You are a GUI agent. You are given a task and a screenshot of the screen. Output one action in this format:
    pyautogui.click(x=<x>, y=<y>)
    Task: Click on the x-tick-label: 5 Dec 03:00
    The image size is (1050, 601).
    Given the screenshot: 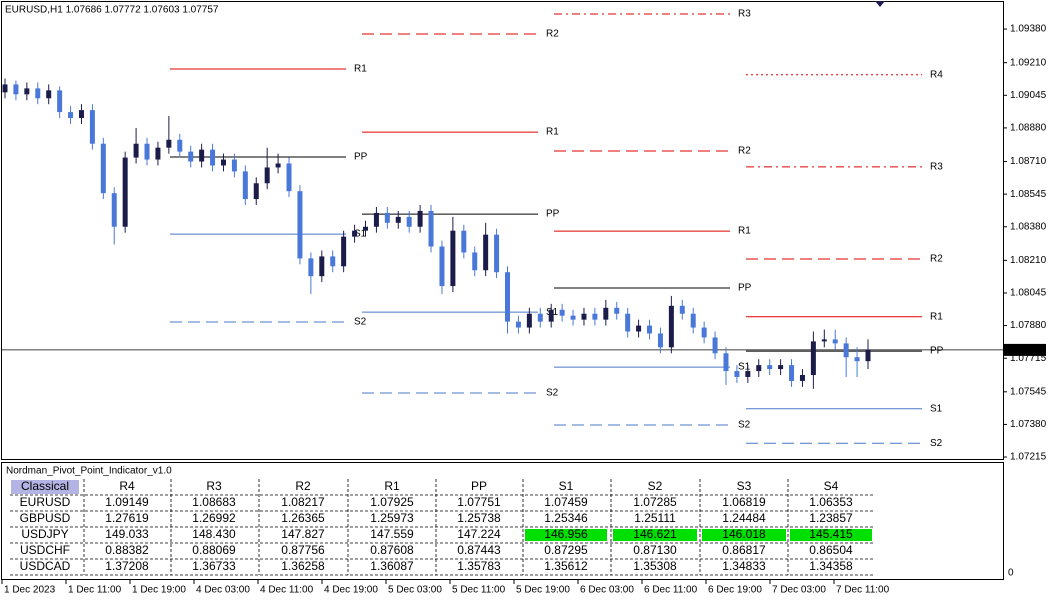 What is the action you would take?
    pyautogui.click(x=415, y=590)
    